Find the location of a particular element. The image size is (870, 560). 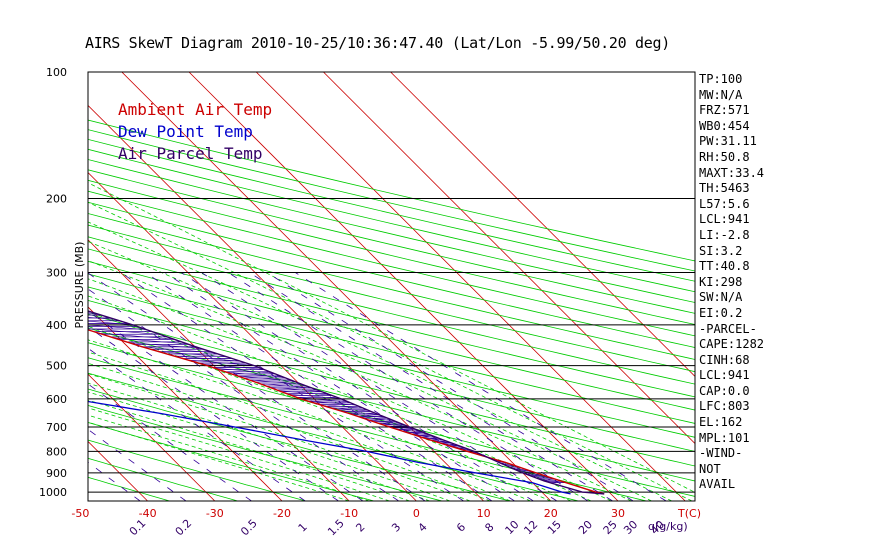

mixing-ratio-label: 10 is located at coordinates (512, 527).